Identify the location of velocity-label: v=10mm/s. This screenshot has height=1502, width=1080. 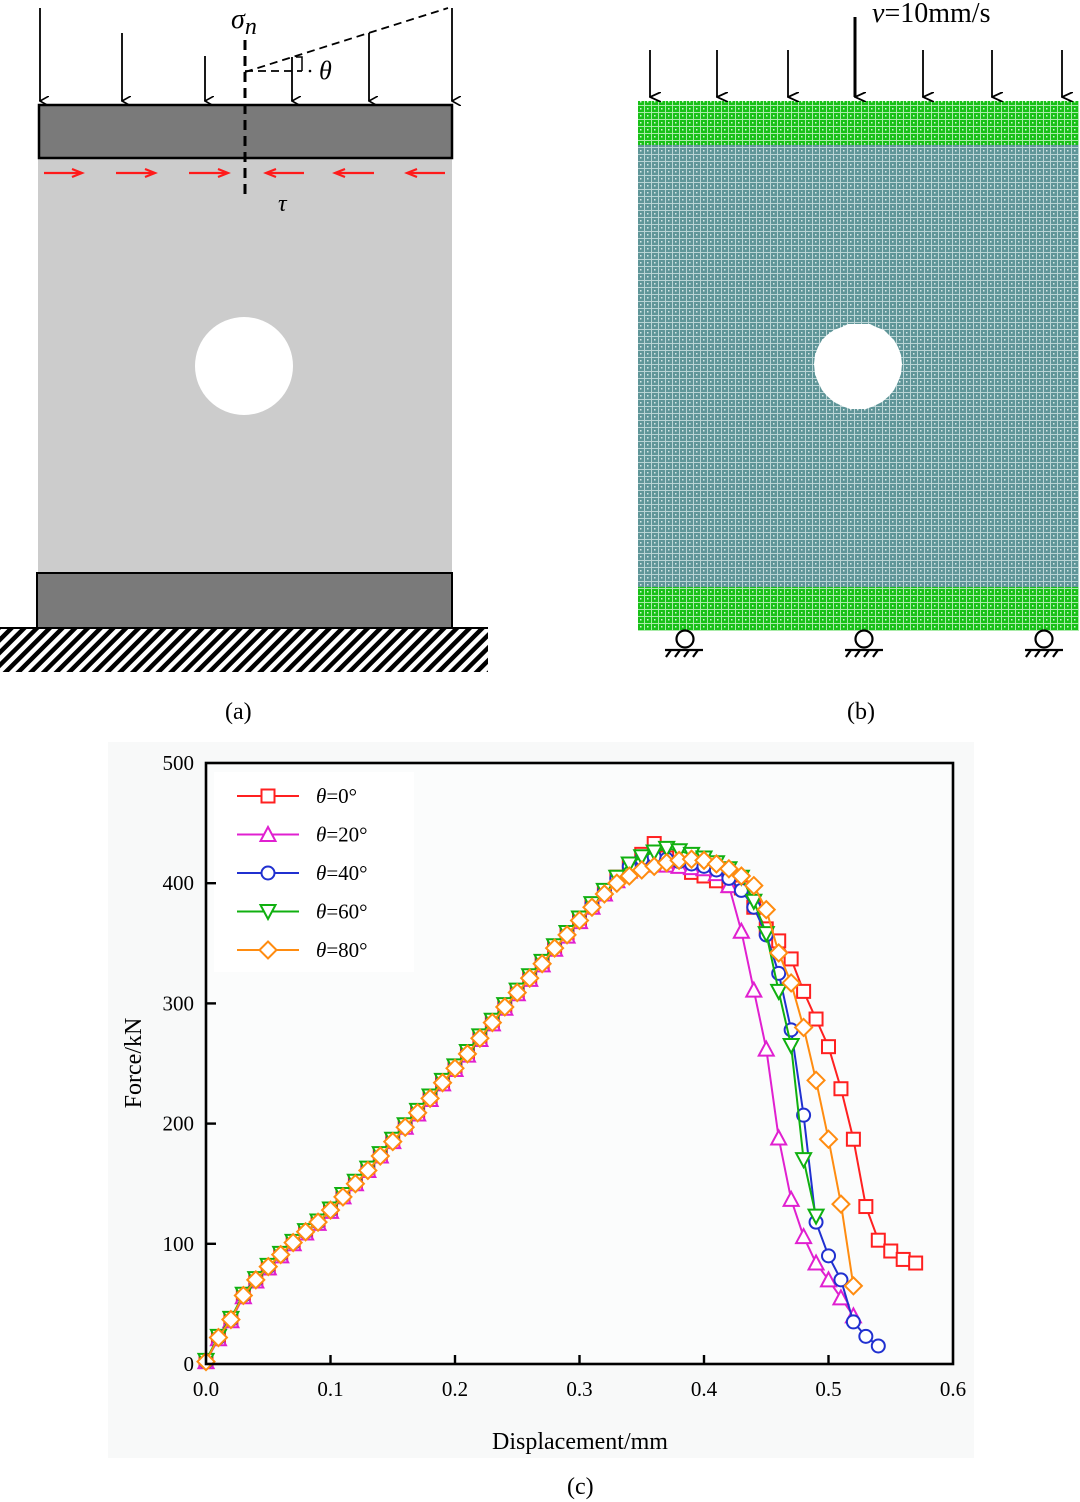
(931, 14).